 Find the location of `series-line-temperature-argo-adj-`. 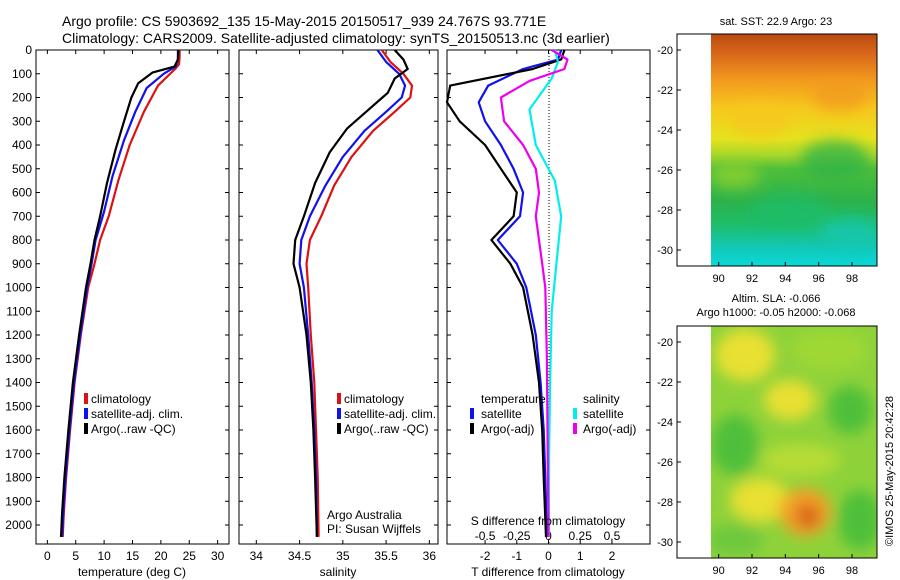

series-line-temperature-argo-adj- is located at coordinates (505, 293).